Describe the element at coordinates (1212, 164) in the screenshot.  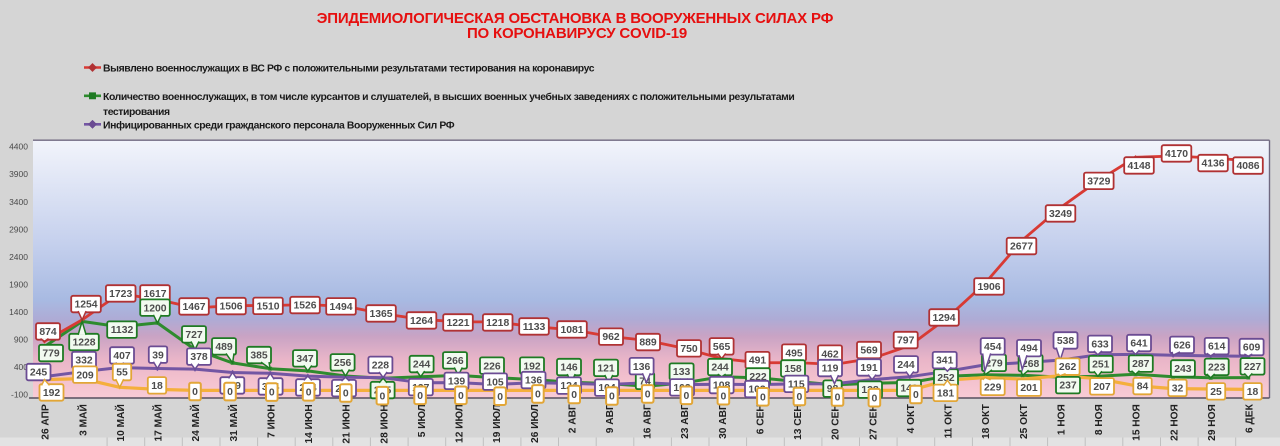
I see `svg-text: 4136` at that location.